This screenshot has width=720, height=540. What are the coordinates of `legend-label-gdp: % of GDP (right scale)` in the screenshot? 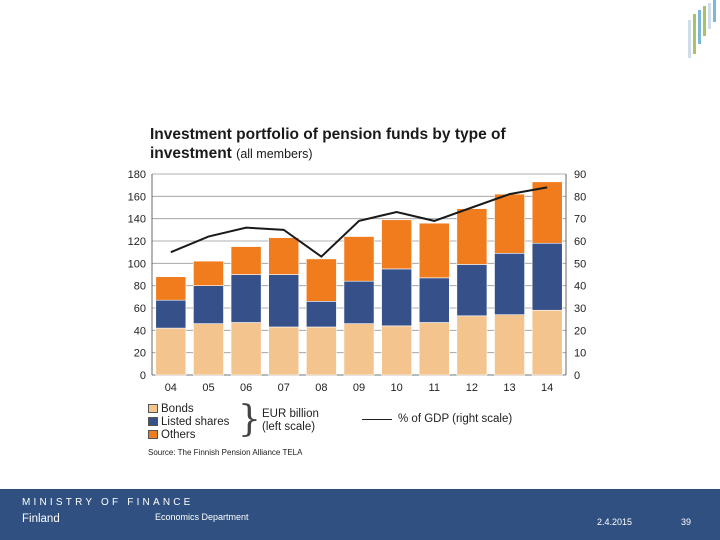 It's located at (455, 419).